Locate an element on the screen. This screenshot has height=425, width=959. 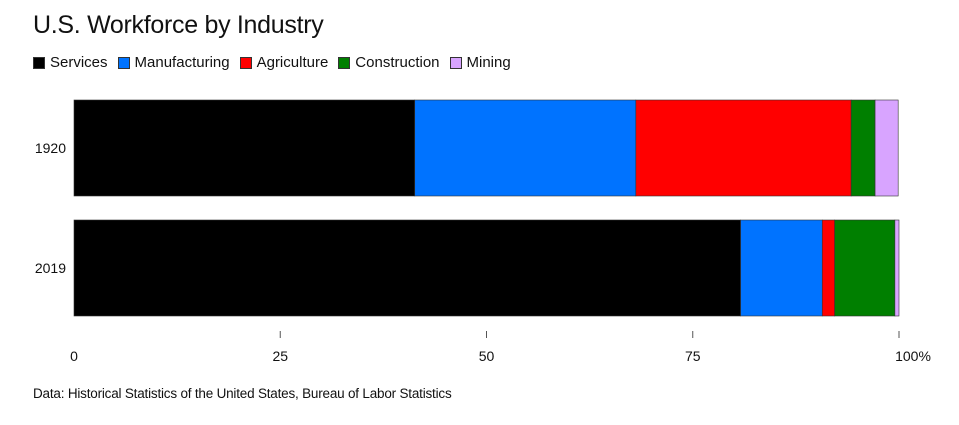
legend-item-mining: Mining is located at coordinates (480, 62).